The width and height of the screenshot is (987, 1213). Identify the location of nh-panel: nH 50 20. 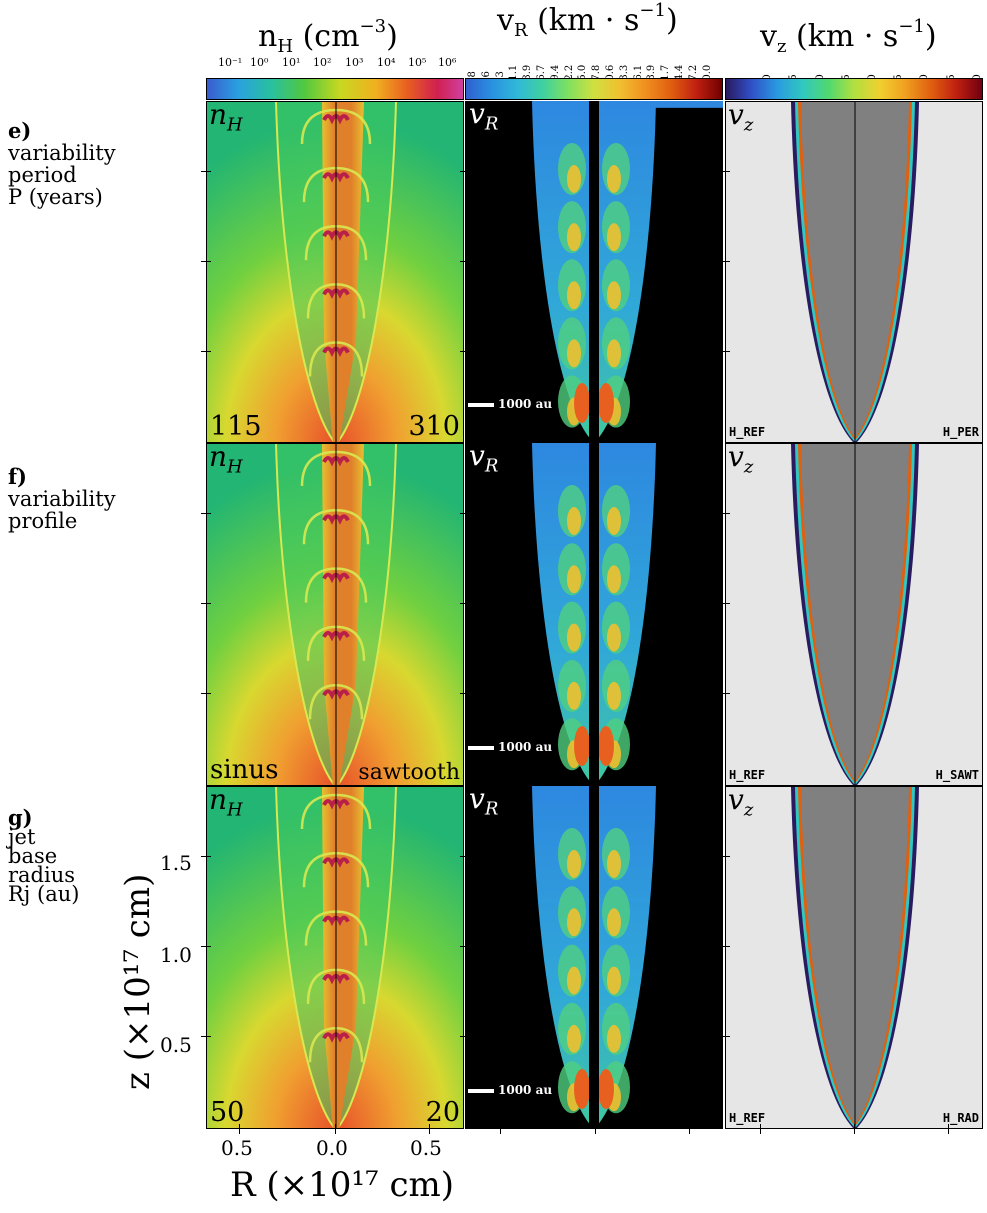
(335, 957).